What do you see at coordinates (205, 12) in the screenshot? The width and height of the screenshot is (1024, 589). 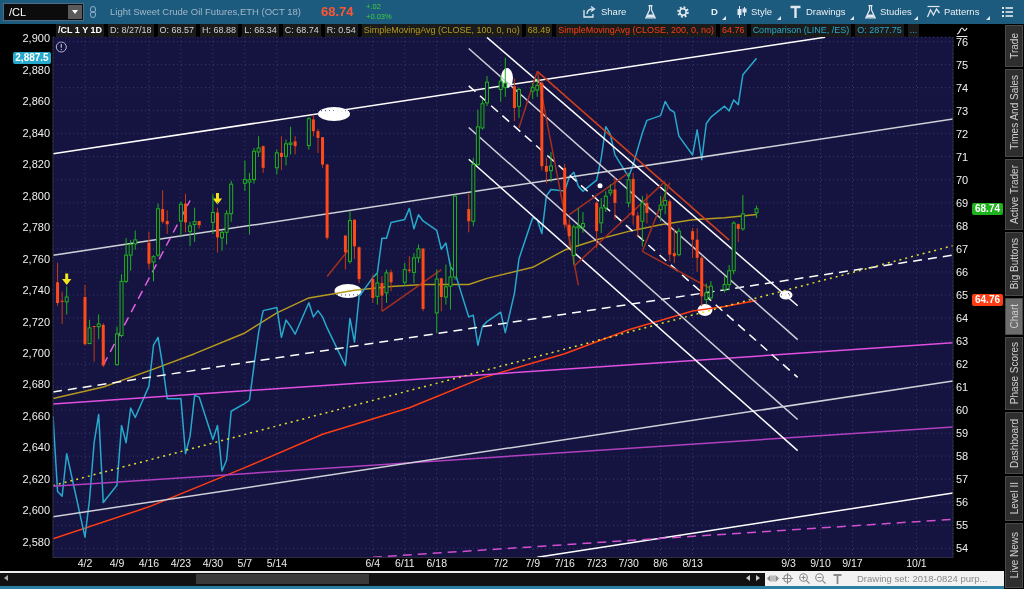 I see `chart-title: Light Sweet Crude Oil Futures,ETH (OCT 18)` at bounding box center [205, 12].